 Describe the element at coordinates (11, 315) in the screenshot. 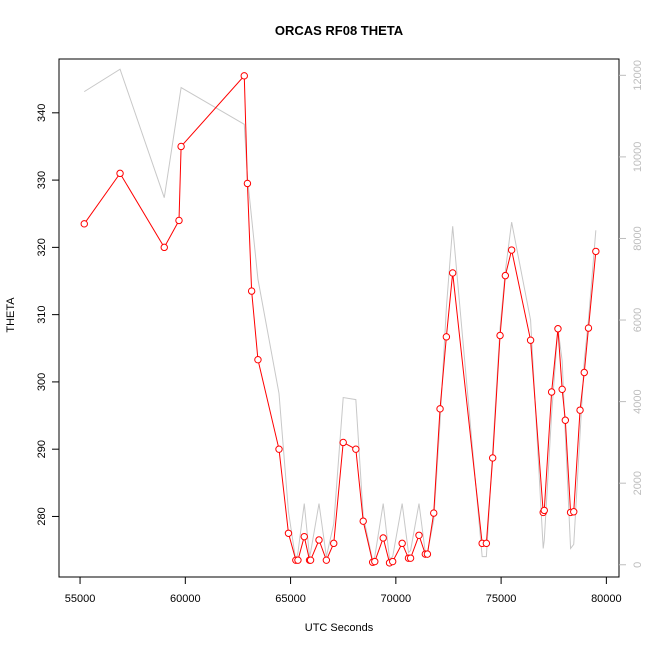

I see `y-axis-label: THETA` at that location.